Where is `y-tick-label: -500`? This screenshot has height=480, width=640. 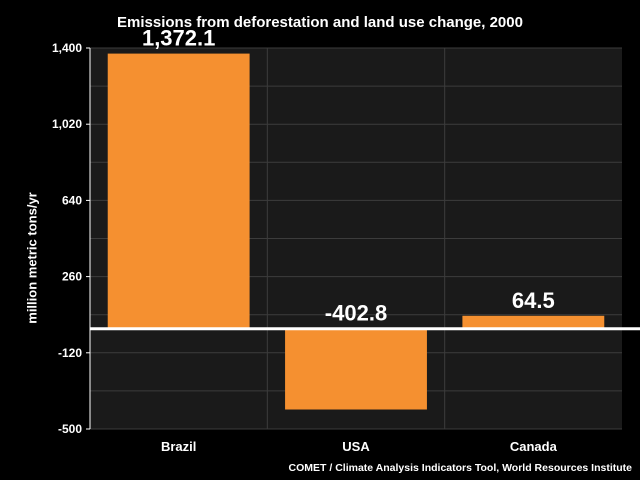
y-tick-label: -500 is located at coordinates (70, 429).